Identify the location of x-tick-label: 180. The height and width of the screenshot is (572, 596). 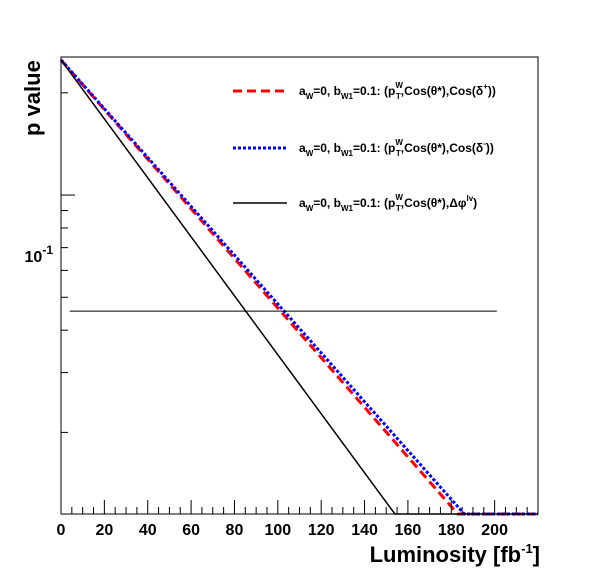
(451, 530).